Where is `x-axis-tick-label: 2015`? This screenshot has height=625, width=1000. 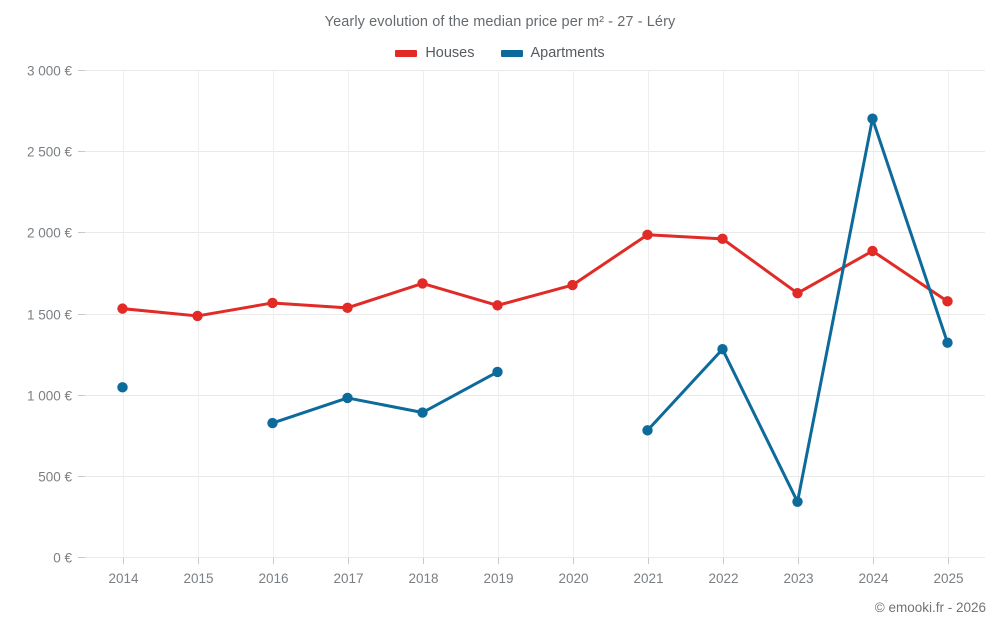 x-axis-tick-label: 2015 is located at coordinates (198, 578).